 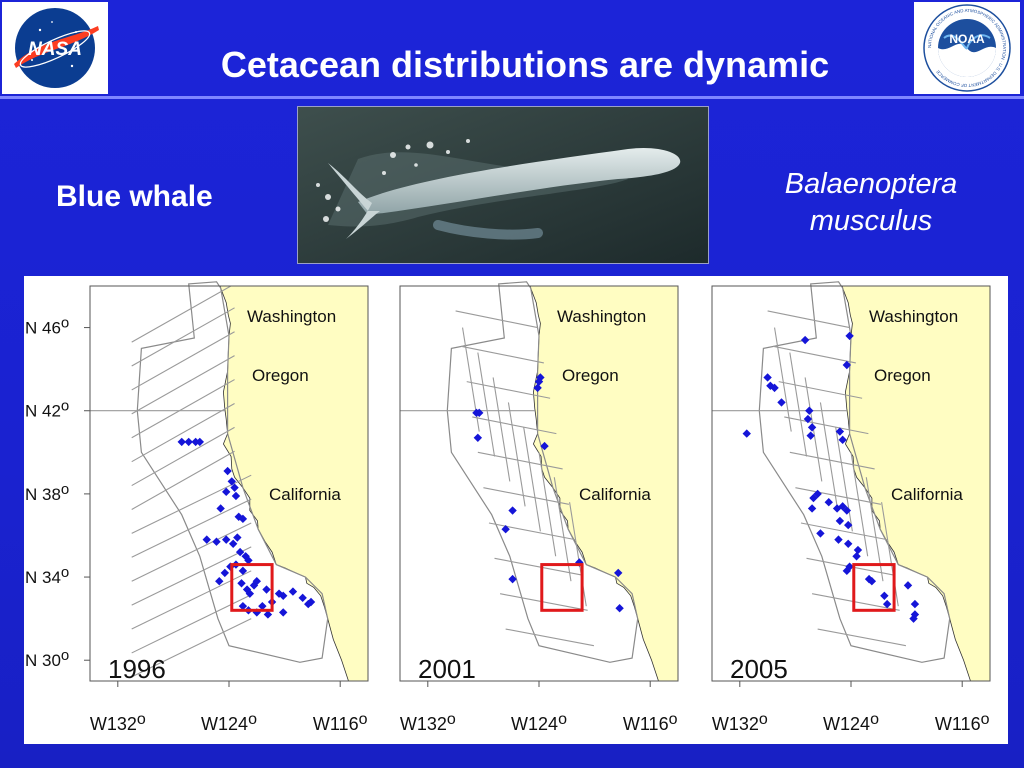 What do you see at coordinates (512, 97) in the screenshot?
I see `header-rule` at bounding box center [512, 97].